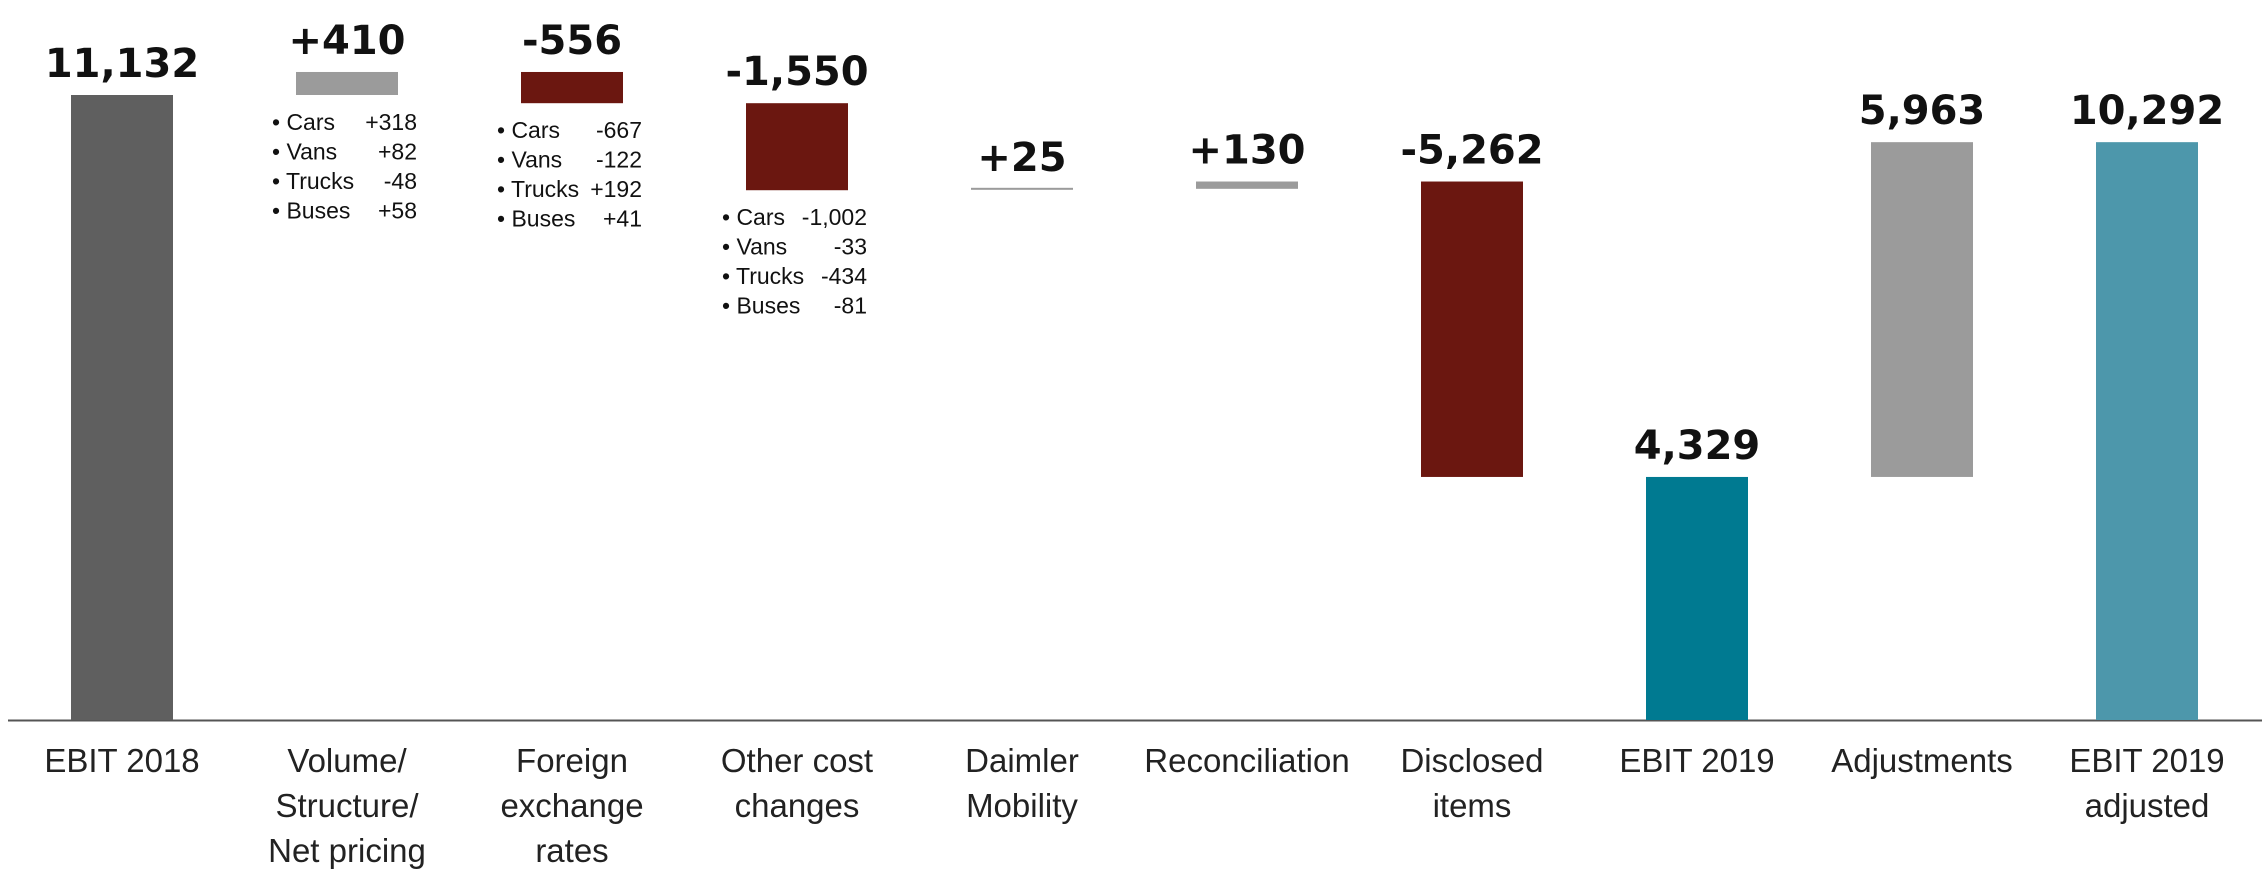 The image size is (2265, 869). I want to click on category-label-6-0: Disclosed, so click(1471, 760).